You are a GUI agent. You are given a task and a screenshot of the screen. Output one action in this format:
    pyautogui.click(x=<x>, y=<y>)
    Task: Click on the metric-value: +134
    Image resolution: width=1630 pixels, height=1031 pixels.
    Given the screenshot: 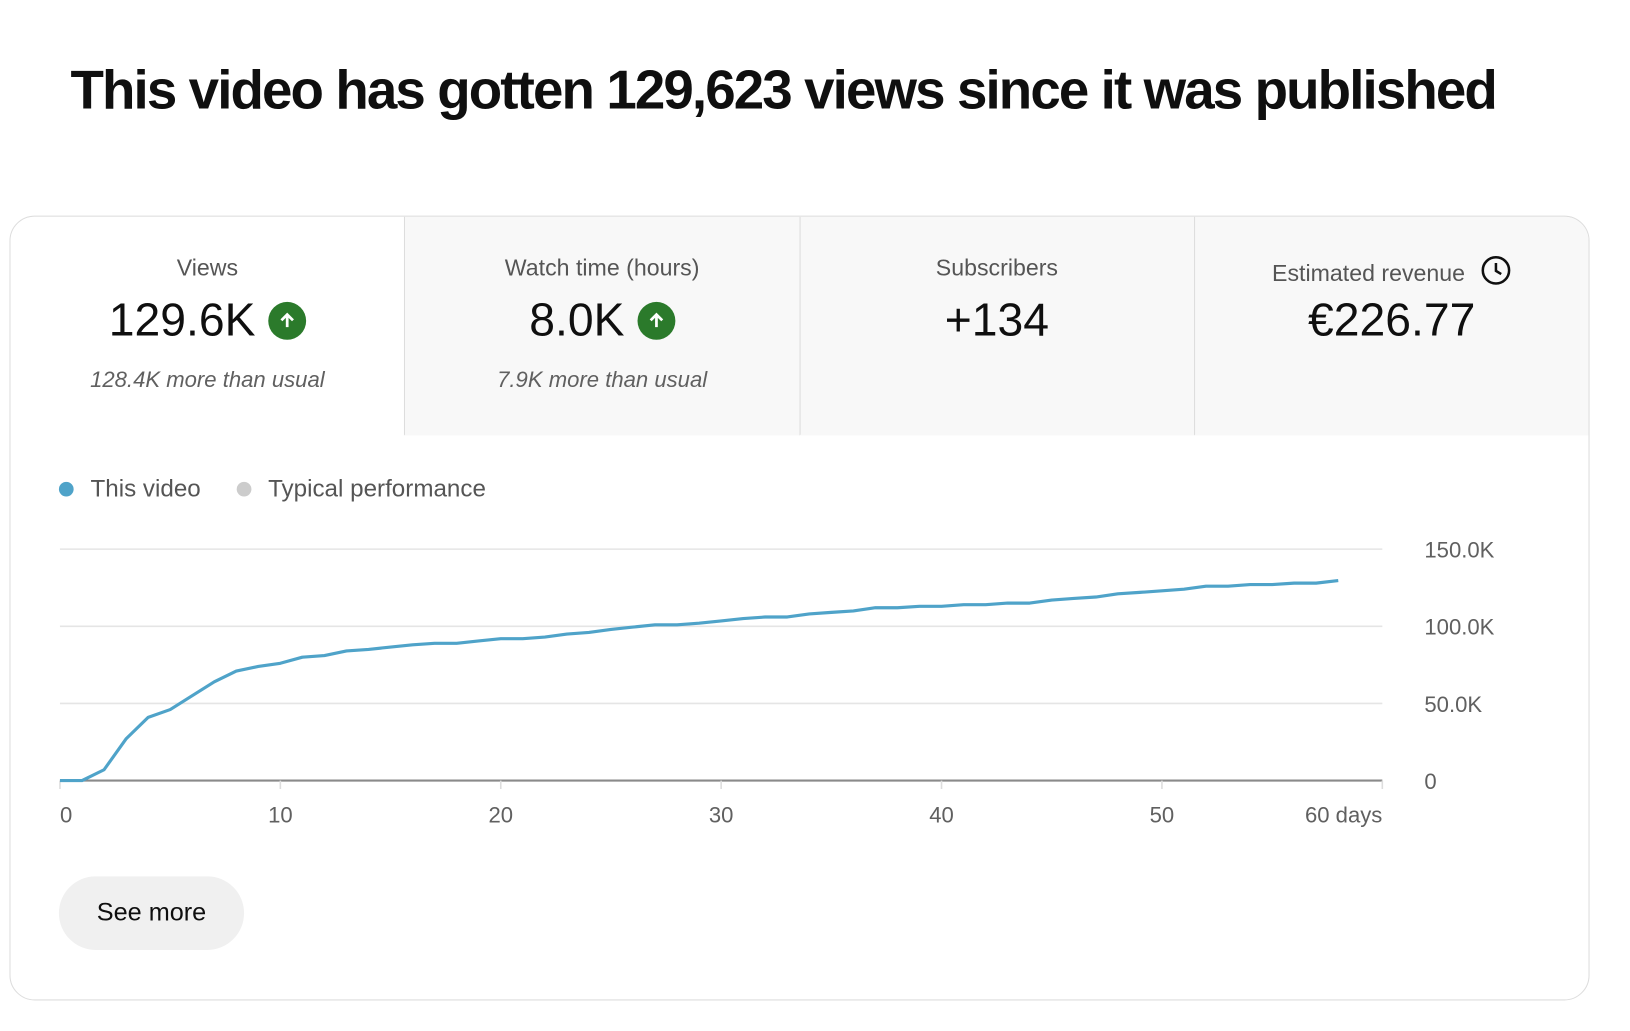 What is the action you would take?
    pyautogui.click(x=997, y=320)
    